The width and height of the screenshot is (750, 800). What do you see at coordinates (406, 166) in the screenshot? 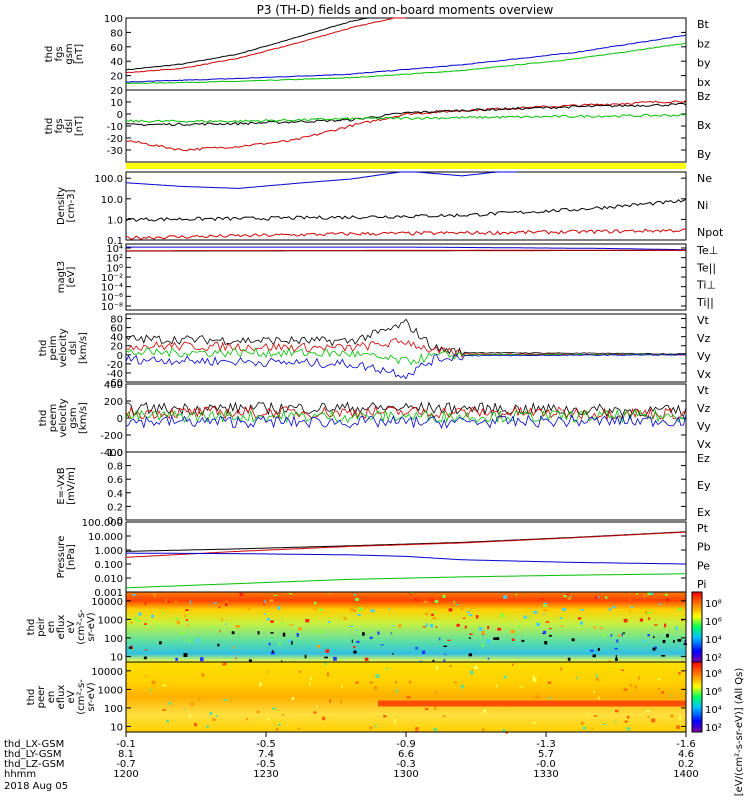
I see `status-bar` at bounding box center [406, 166].